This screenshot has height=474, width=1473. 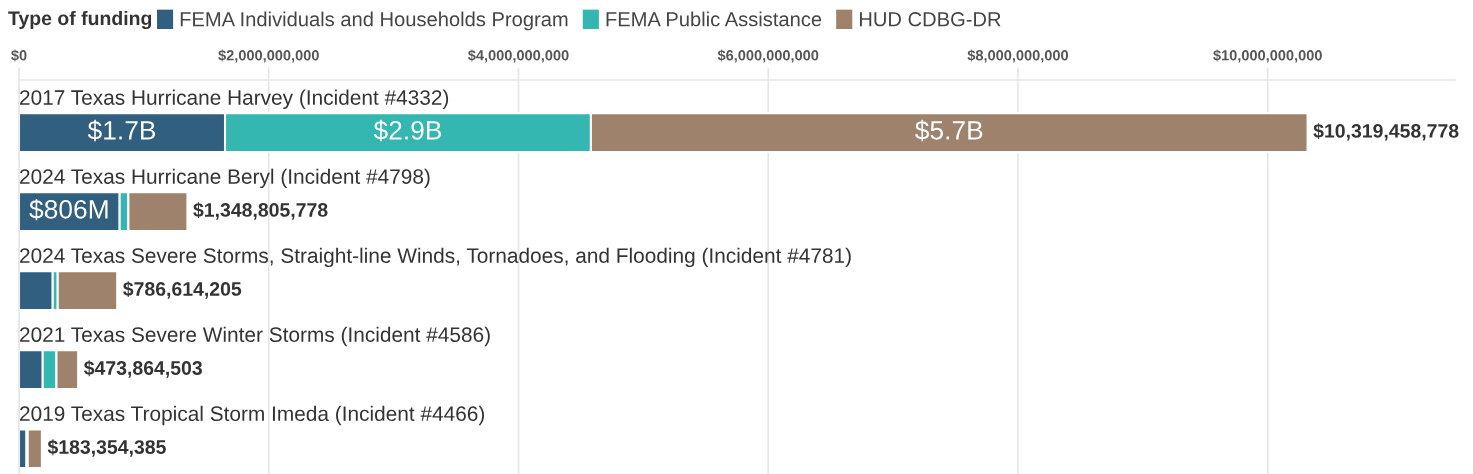 What do you see at coordinates (260, 211) in the screenshot?
I see `total-label: $1,348,805,778` at bounding box center [260, 211].